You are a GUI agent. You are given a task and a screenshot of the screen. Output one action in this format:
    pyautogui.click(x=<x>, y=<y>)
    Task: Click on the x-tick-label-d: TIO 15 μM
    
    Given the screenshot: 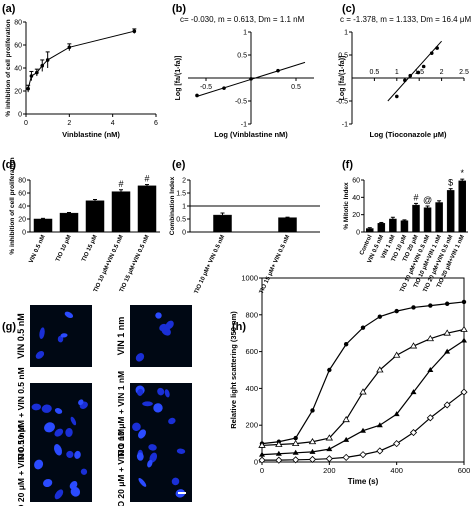 What is the action you would take?
    pyautogui.click(x=90, y=248)
    